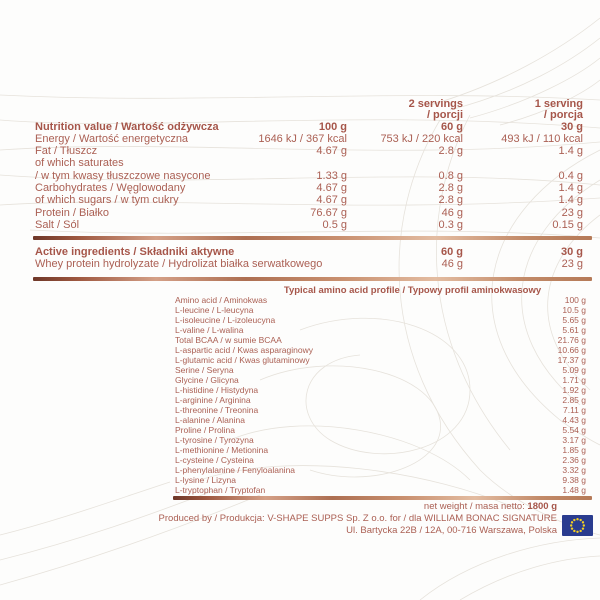 This screenshot has width=600, height=600. I want to click on amino-row-label: L-alanine / Alanina, so click(210, 420).